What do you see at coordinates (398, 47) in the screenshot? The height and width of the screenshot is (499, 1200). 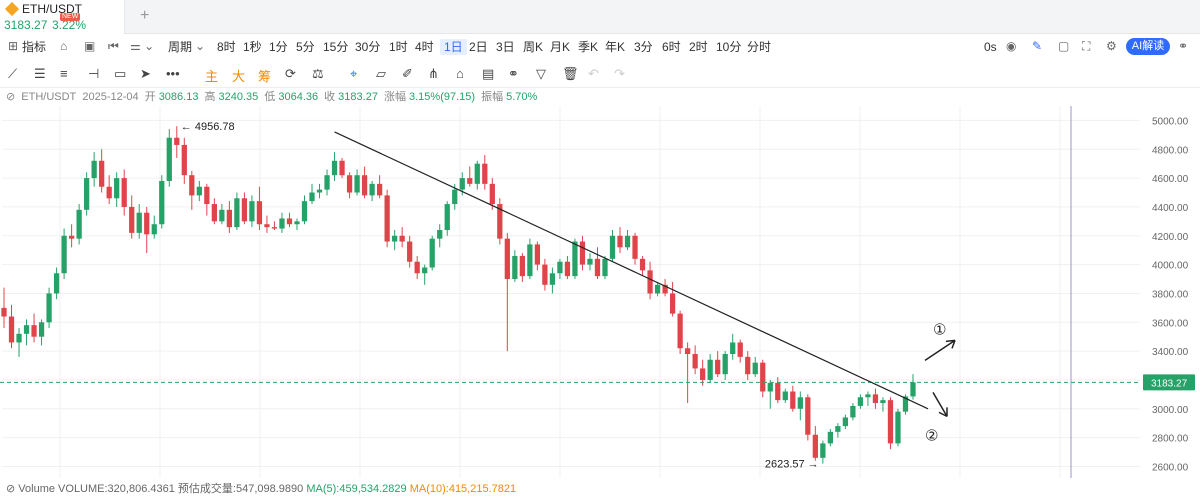 I see `interval-6: 1时` at bounding box center [398, 47].